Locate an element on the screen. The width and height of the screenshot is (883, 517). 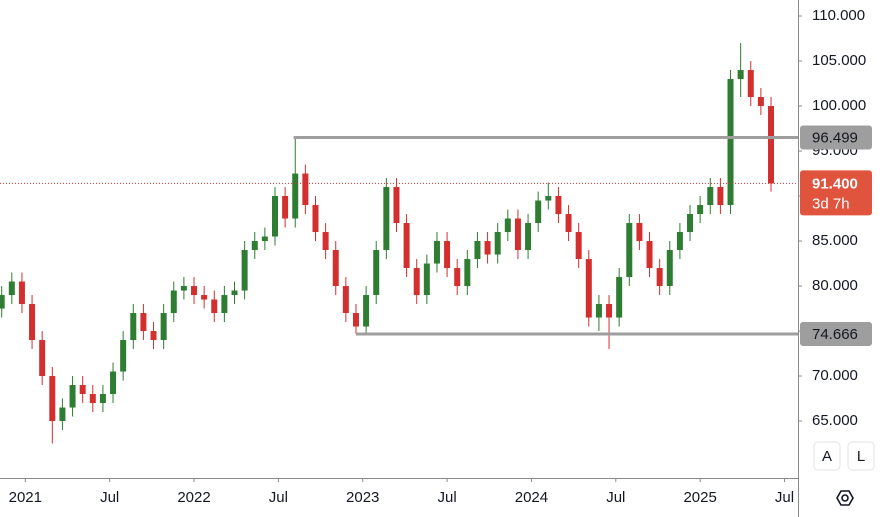
y-tick-label: 105.000 is located at coordinates (839, 60).